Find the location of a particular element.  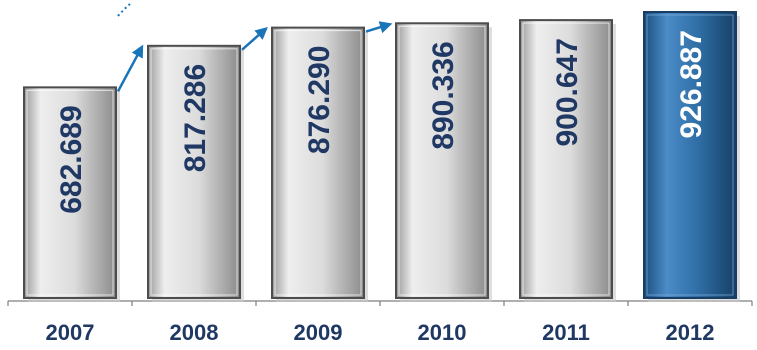

x-axis-ticks is located at coordinates (380, 303).